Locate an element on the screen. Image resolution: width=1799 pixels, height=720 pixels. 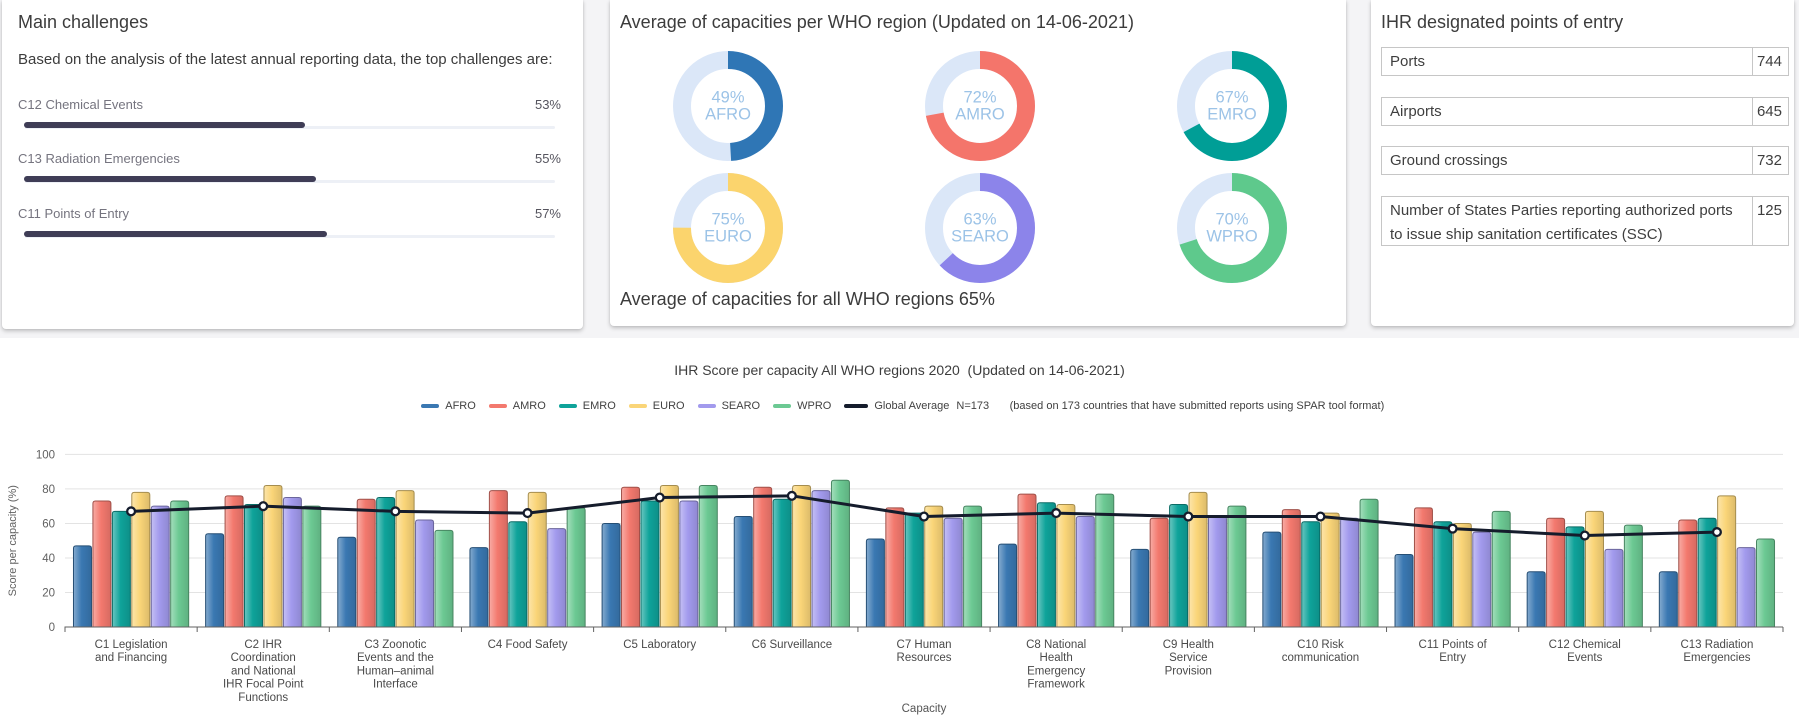
legend-item-amro: AMRO is located at coordinates (517, 406).